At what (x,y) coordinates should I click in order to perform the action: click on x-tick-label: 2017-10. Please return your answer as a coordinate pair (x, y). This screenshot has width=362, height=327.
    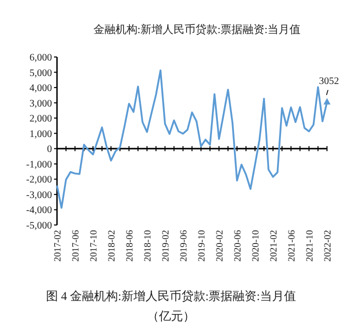
    Looking at the image, I should click on (95, 246).